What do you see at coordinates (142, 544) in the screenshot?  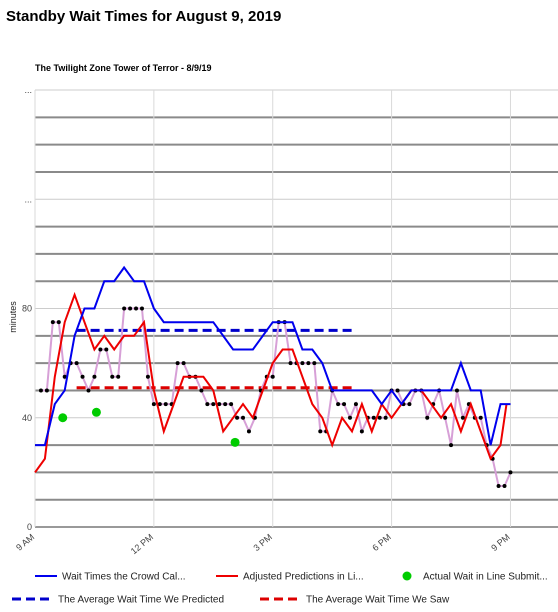 I see `x-tick-label: 12 PM` at bounding box center [142, 544].